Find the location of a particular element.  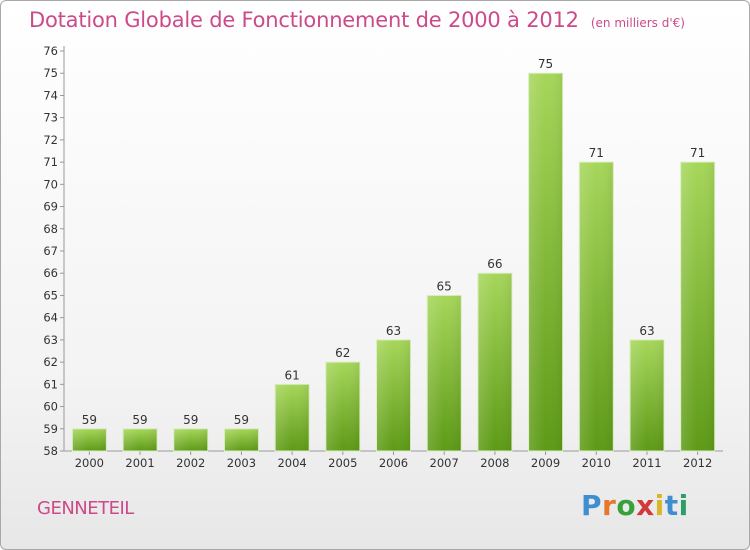

x-tick-label: 2009 is located at coordinates (545, 463).